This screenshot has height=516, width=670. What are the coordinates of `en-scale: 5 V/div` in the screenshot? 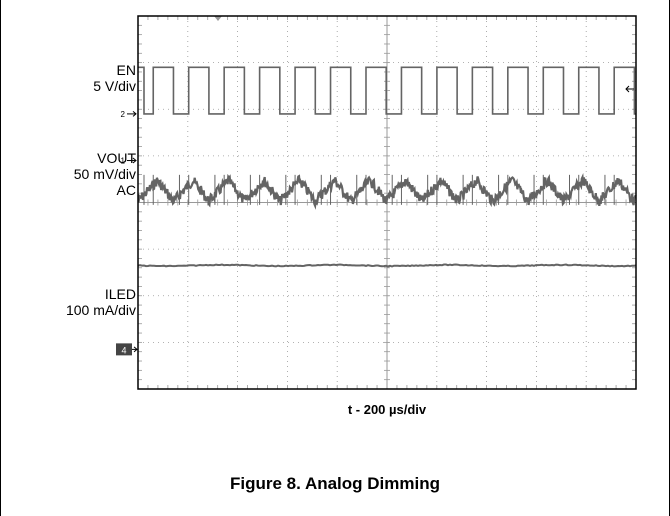 It's located at (114, 86).